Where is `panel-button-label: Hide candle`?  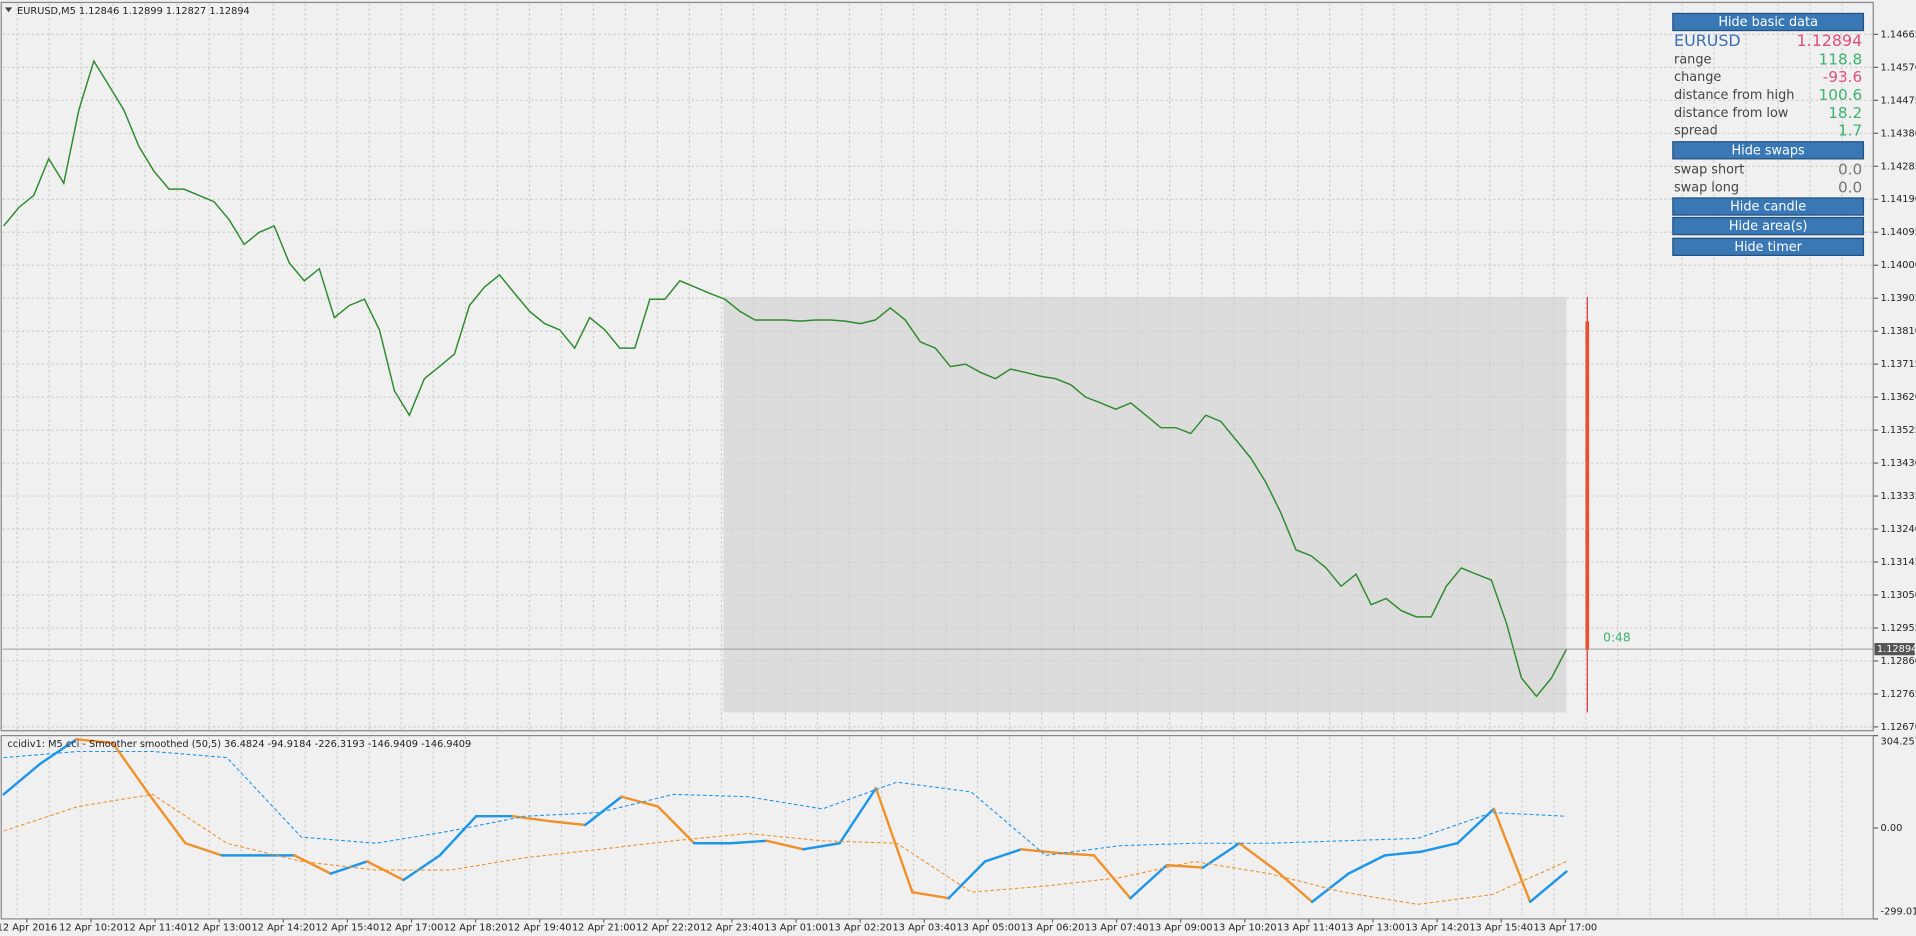
panel-button-label: Hide candle is located at coordinates (1768, 207).